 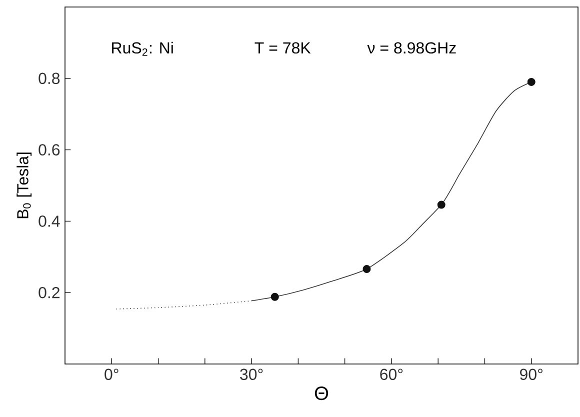 What do you see at coordinates (142, 49) in the screenshot?
I see `annotation: RuS$_{2}$: Ni` at bounding box center [142, 49].